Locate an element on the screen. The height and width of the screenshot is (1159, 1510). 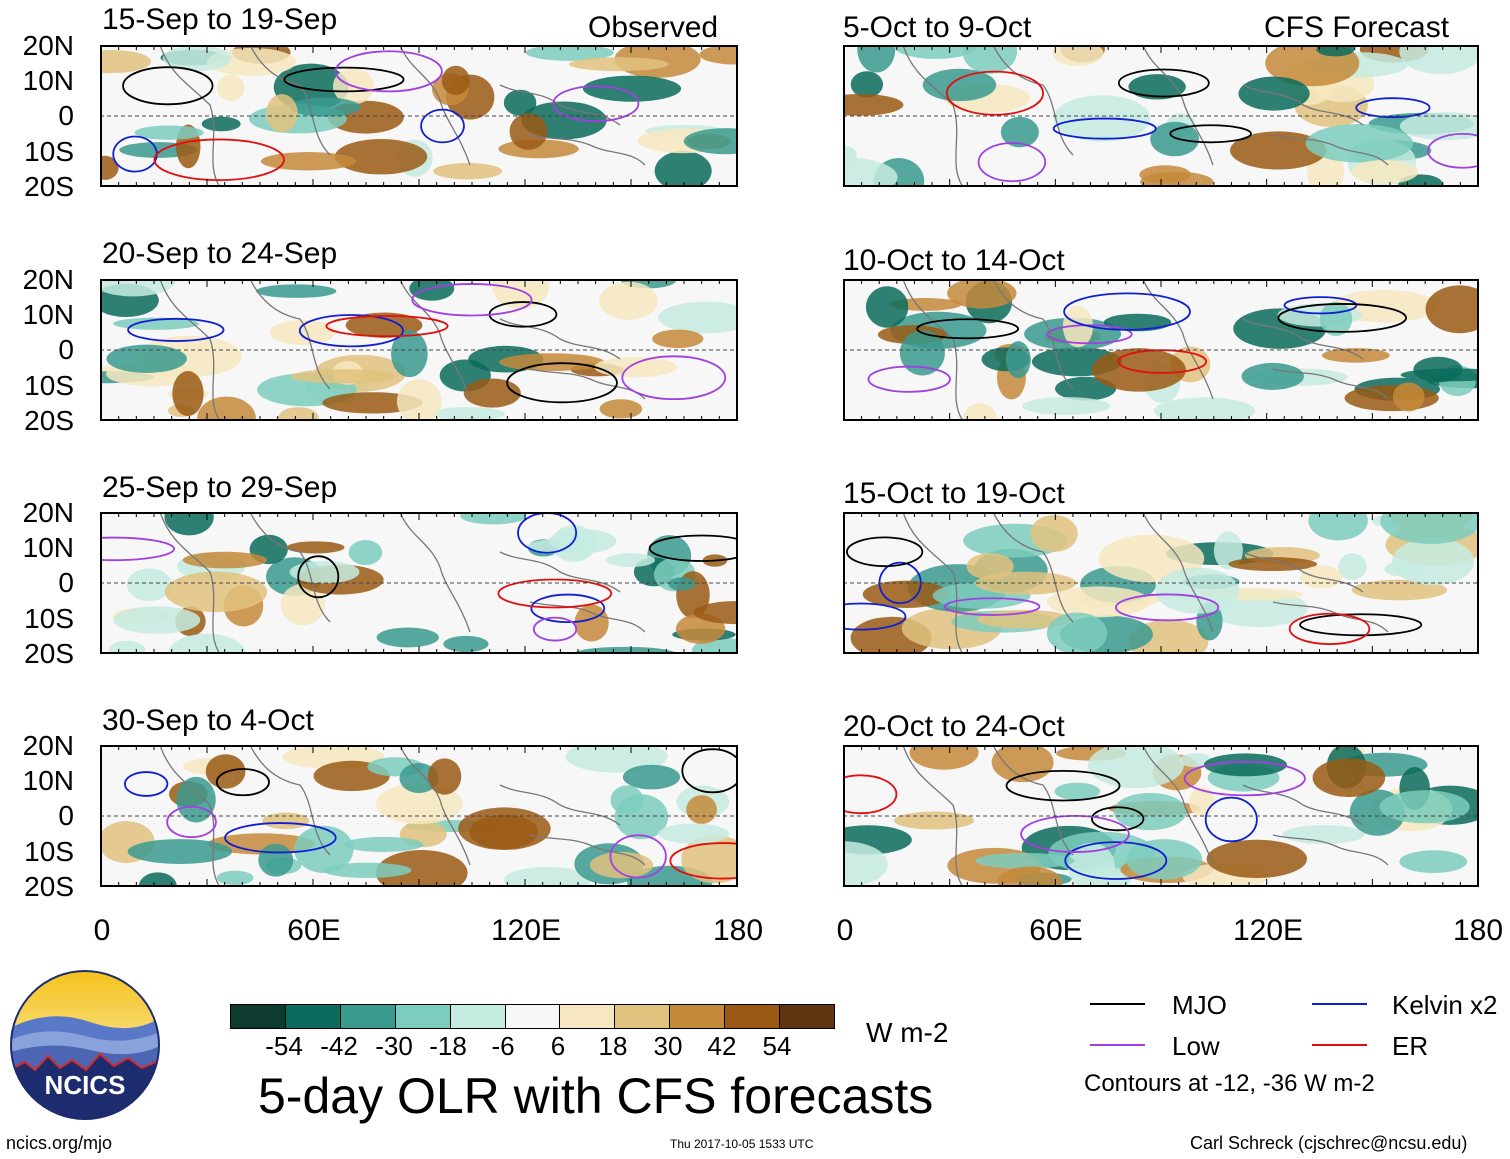
lon-label: 60E is located at coordinates (1056, 930).